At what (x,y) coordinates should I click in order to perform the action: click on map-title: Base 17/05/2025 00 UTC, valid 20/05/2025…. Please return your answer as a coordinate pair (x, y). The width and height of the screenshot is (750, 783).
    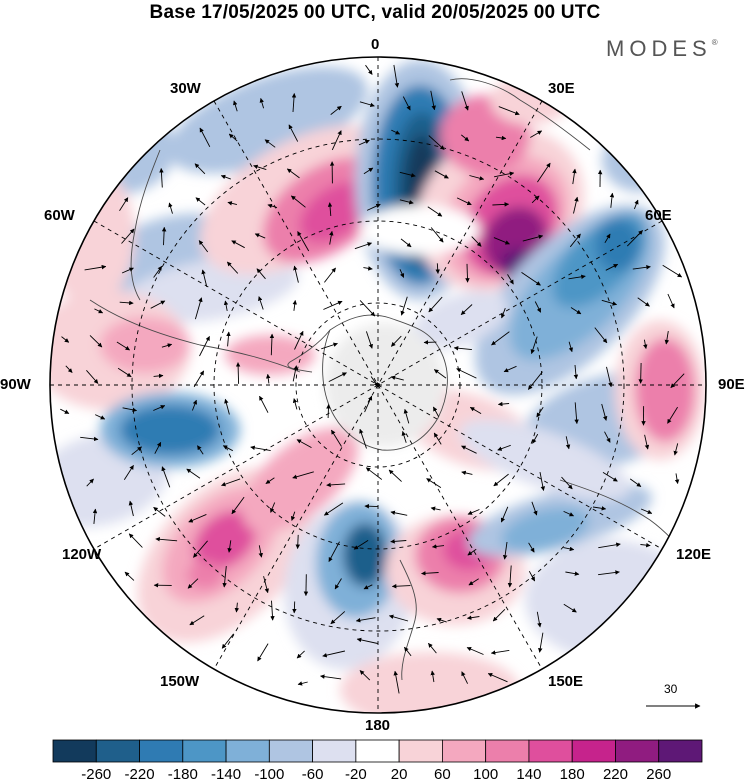
    Looking at the image, I should click on (375, 12).